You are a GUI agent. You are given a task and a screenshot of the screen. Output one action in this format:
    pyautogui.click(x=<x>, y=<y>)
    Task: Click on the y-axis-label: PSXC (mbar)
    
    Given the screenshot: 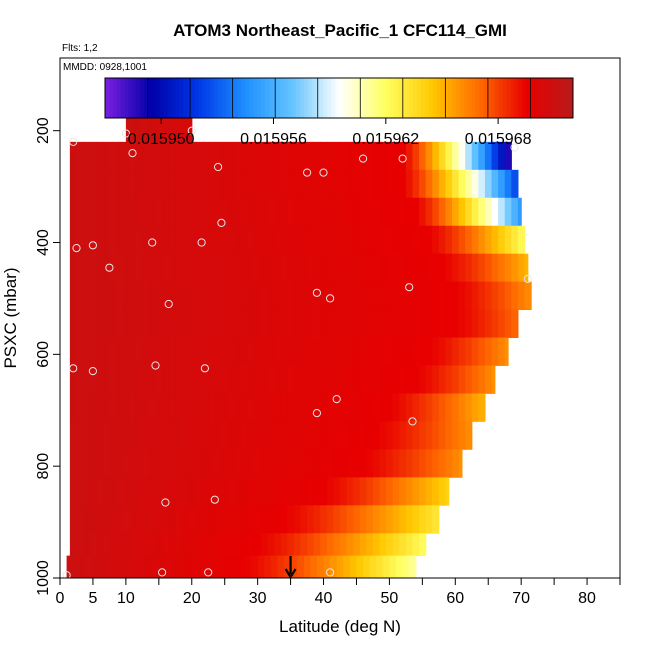 What is the action you would take?
    pyautogui.click(x=10, y=317)
    